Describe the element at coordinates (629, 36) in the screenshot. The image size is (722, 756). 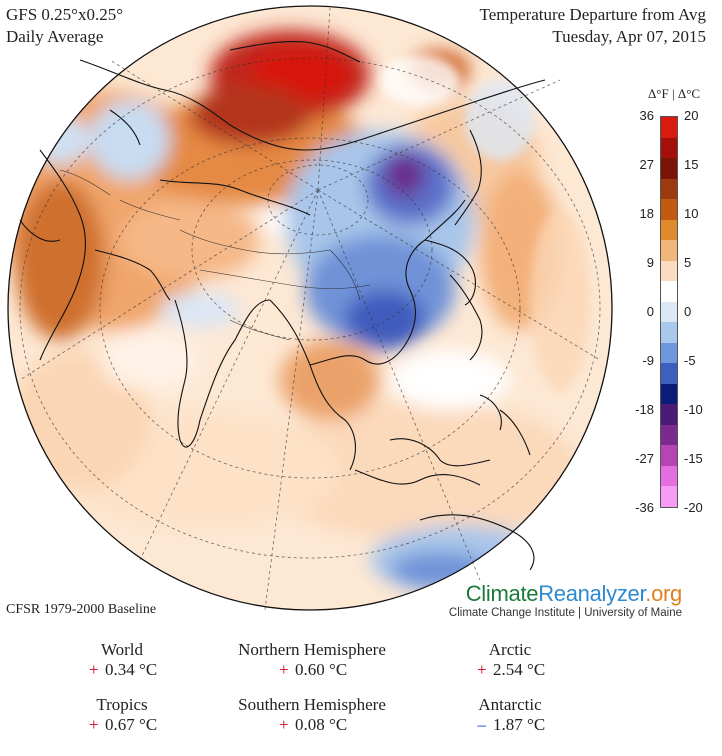
I see `map-date: Tuesday, Apr 07, 2015` at that location.